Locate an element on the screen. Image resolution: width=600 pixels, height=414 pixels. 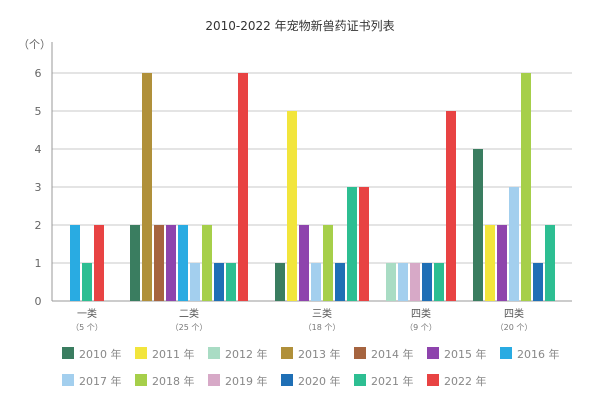
legend-item: 2014 年 is located at coordinates (384, 354).